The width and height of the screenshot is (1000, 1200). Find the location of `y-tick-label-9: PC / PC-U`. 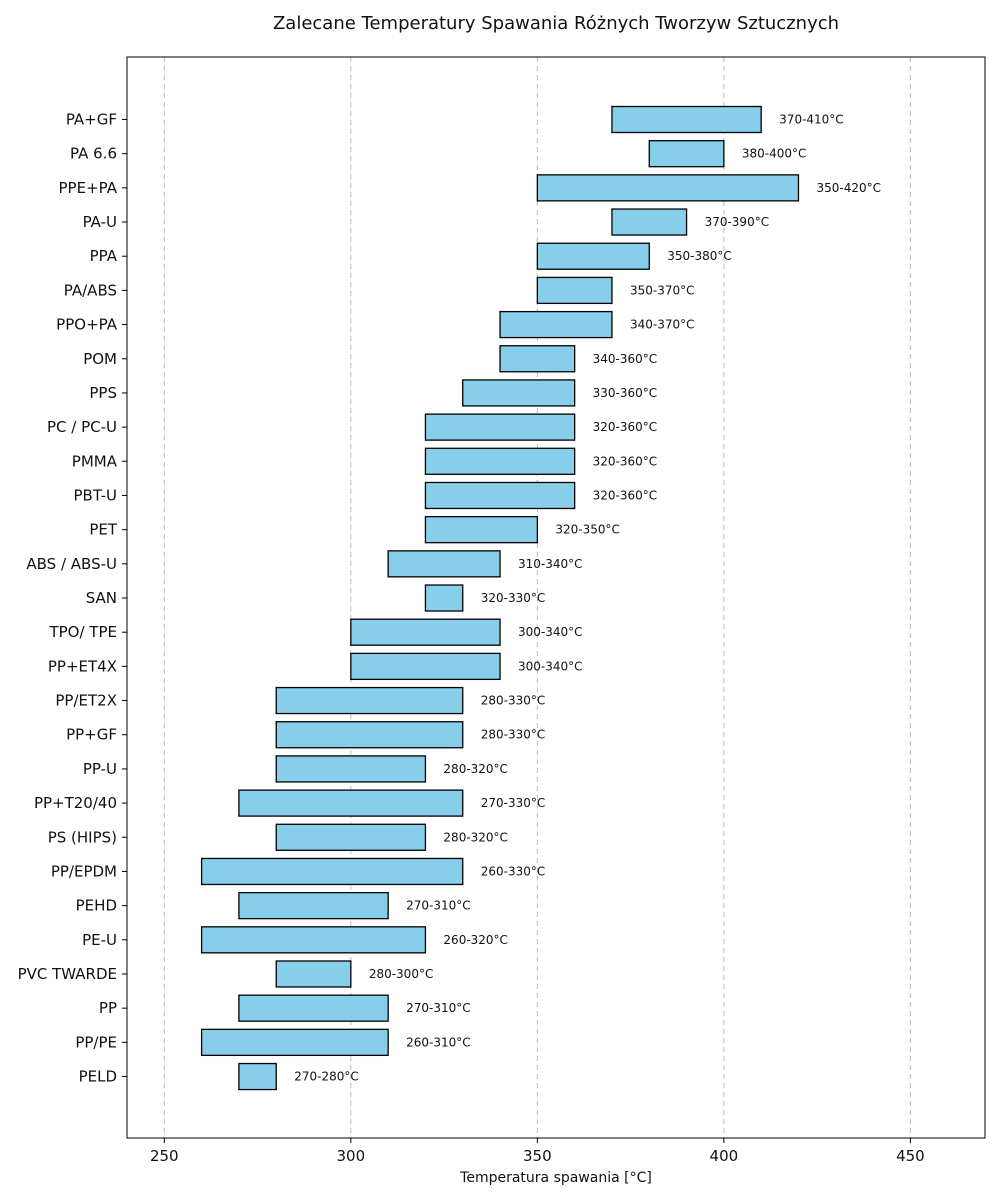

y-tick-label-9: PC / PC-U is located at coordinates (82, 427).